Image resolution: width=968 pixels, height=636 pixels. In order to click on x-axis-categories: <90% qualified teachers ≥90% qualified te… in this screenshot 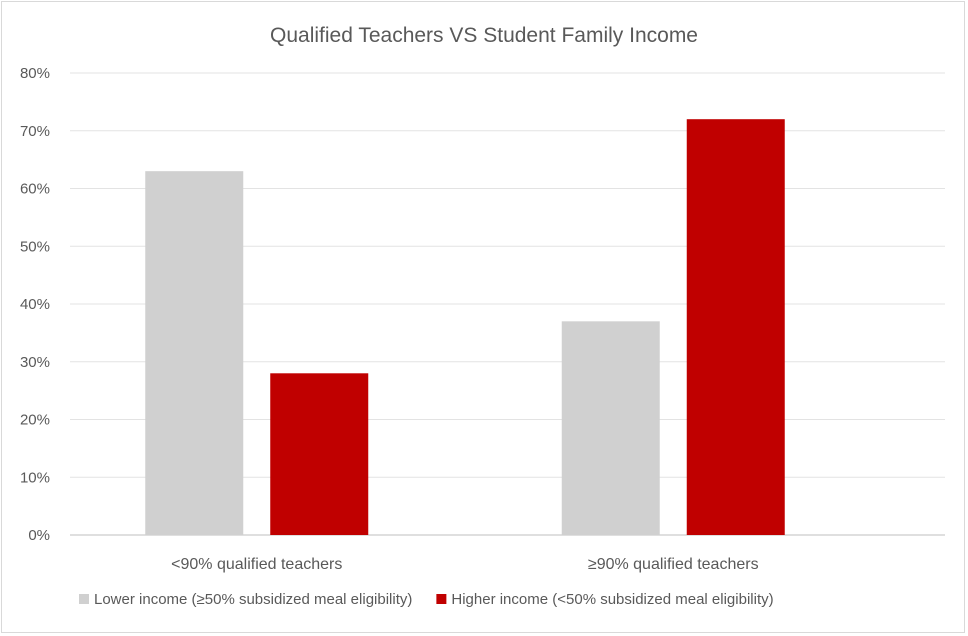, I will do `click(464, 564)`.